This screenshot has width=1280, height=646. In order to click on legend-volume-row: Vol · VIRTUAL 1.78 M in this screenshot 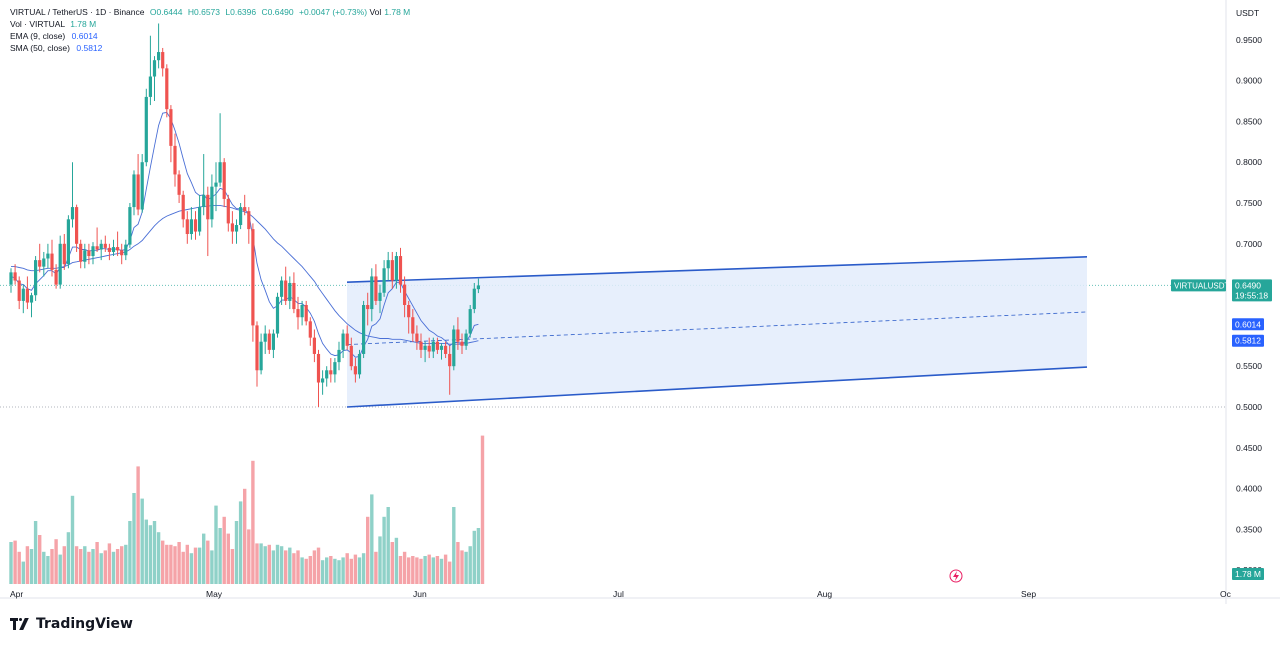, I will do `click(210, 24)`.